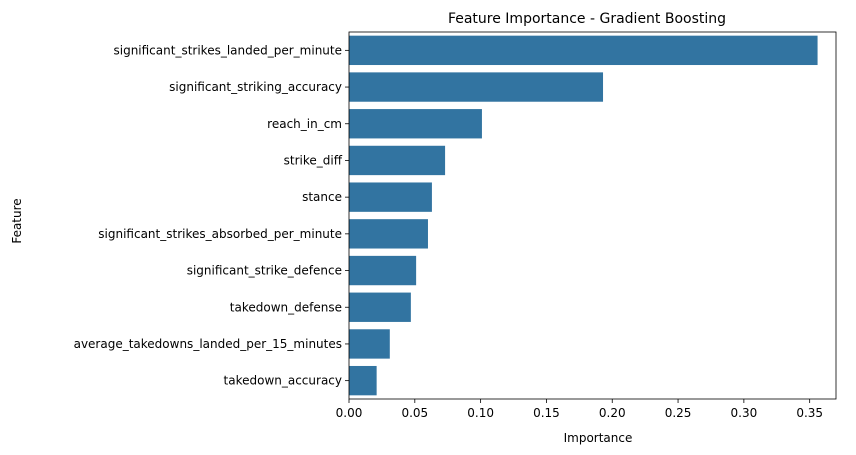 Image resolution: width=856 pixels, height=455 pixels. I want to click on y-axis-label: Feature, so click(17, 220).